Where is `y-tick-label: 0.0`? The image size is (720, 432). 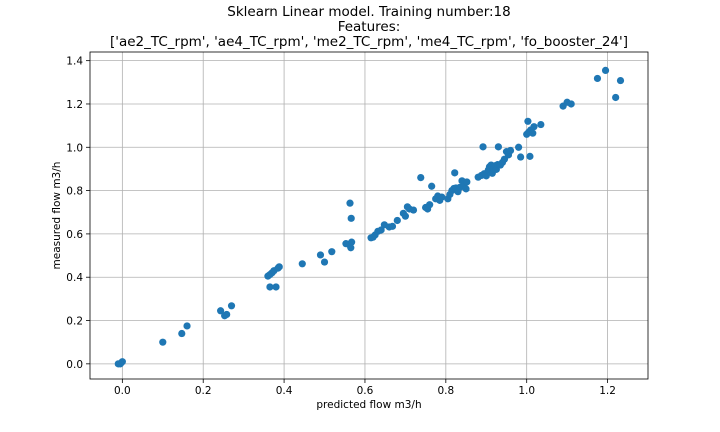 y-tick-label: 0.0 is located at coordinates (74, 365).